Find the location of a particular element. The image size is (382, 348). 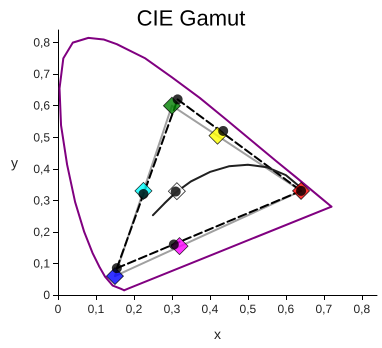

x-tick-label: 0,6 is located at coordinates (286, 309).